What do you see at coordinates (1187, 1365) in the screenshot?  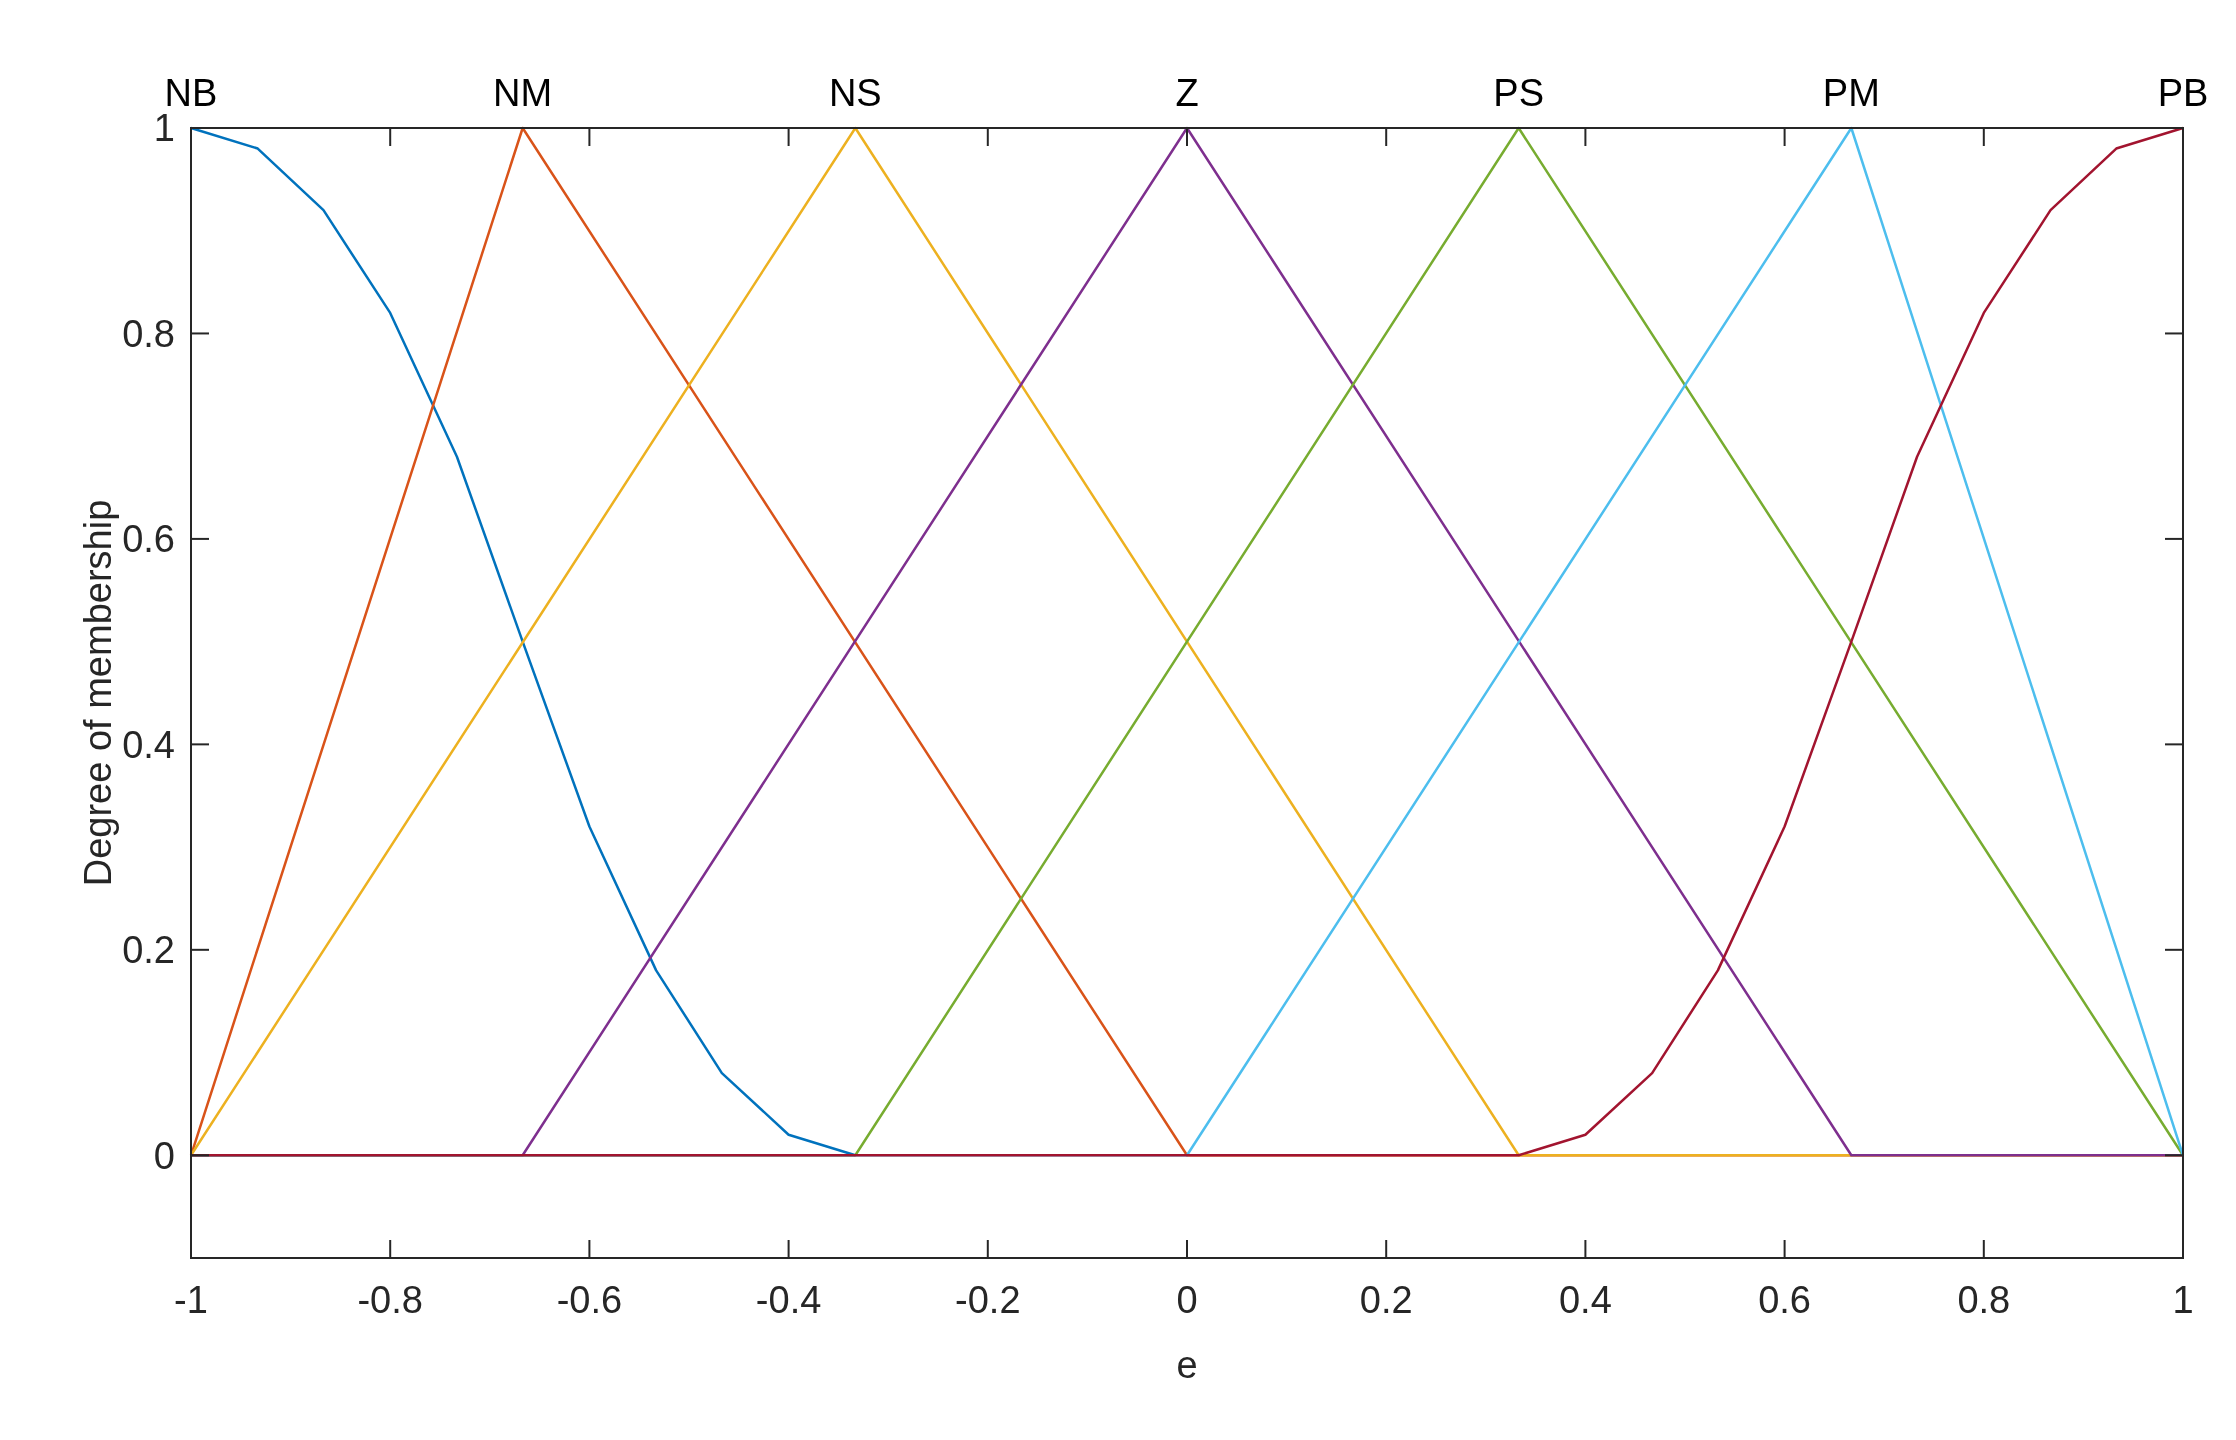 I see `x-axis-title: e` at bounding box center [1187, 1365].